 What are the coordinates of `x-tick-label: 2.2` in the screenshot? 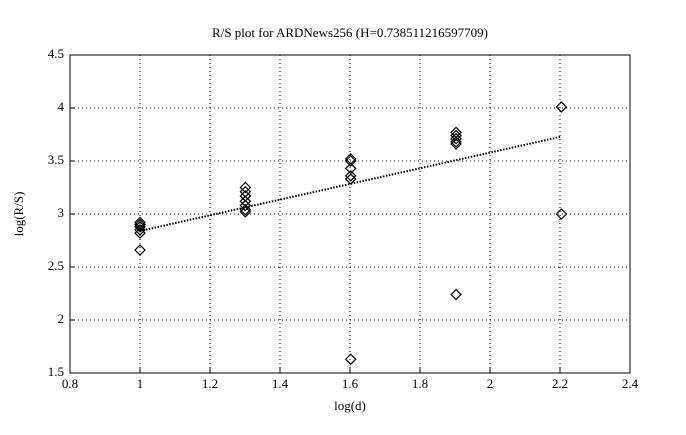 It's located at (560, 383).